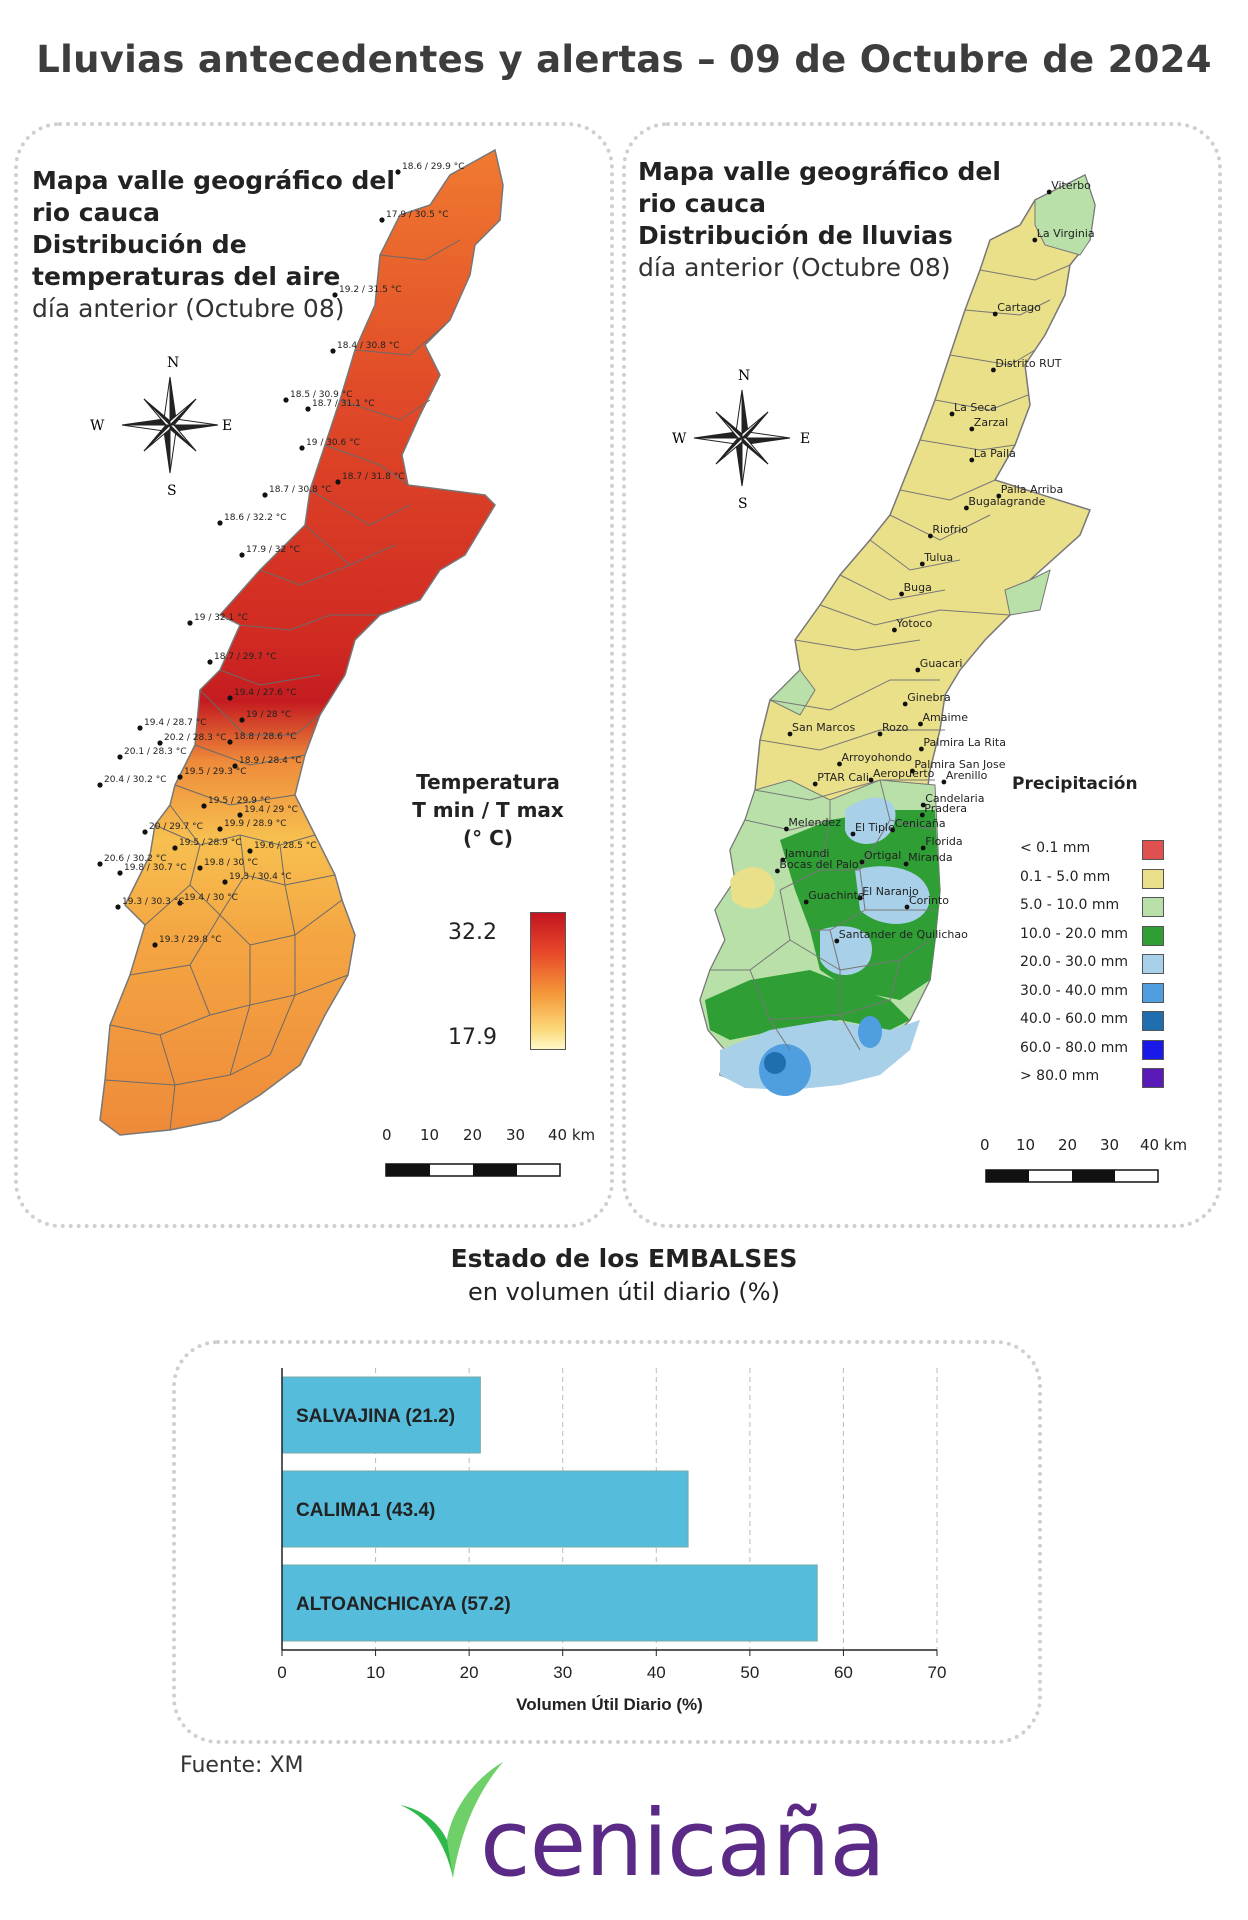 The image size is (1248, 1920). Describe the element at coordinates (1075, 784) in the screenshot. I see `rainfall-legend-title: Precipitación` at that location.